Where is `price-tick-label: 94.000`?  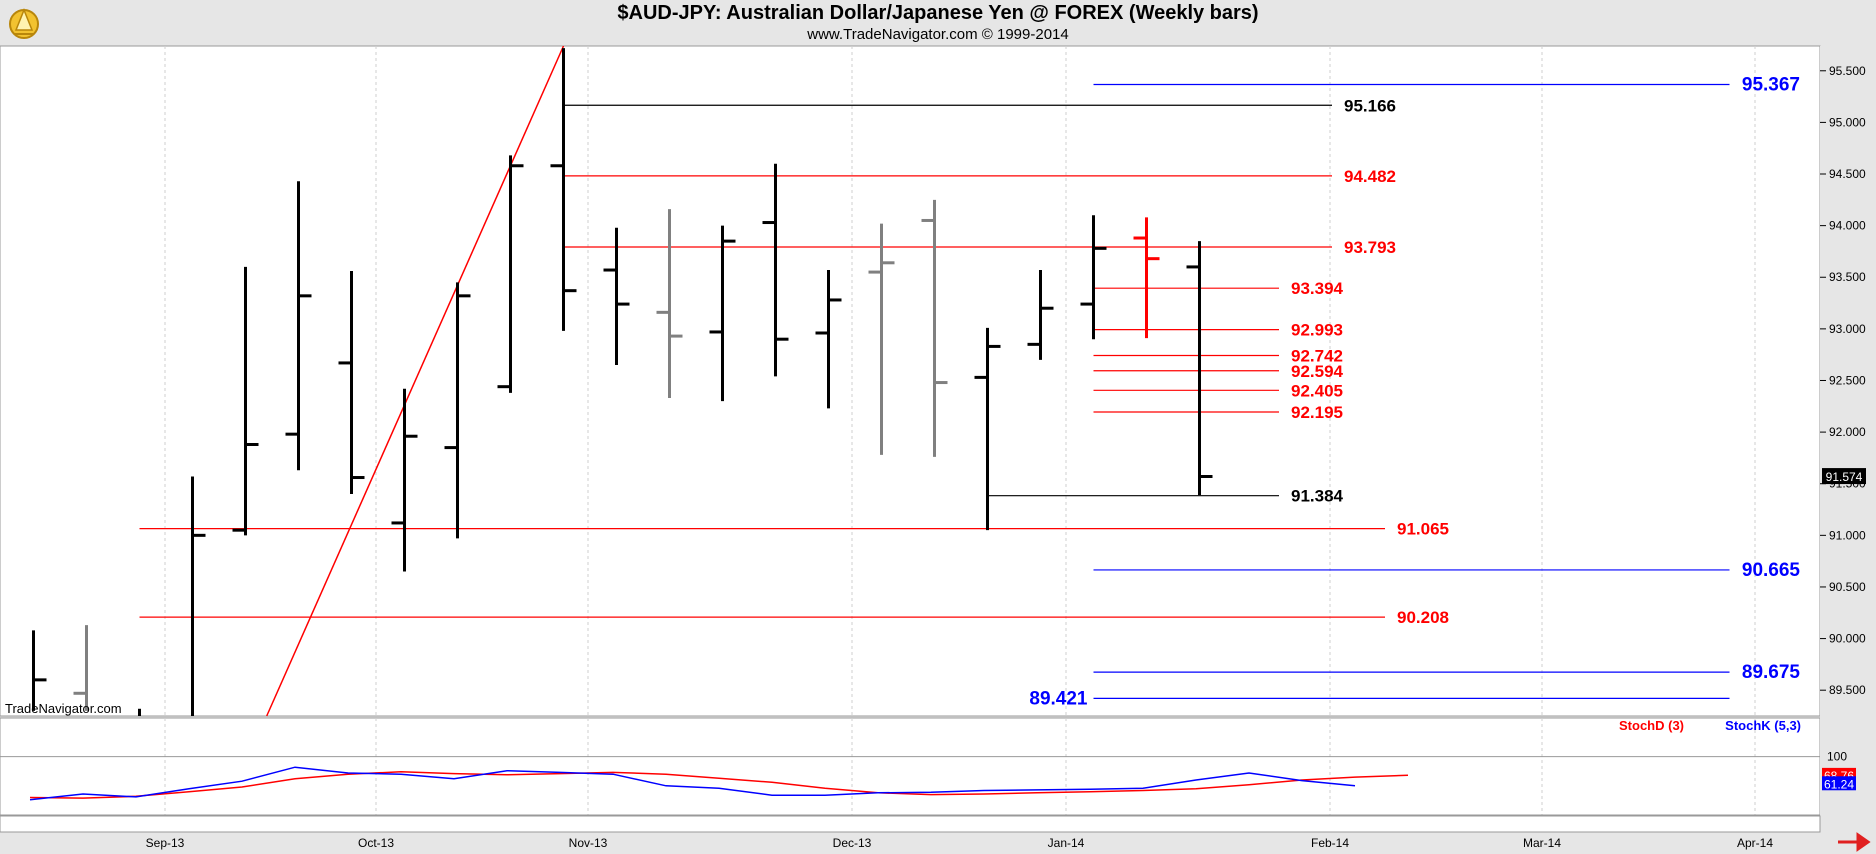
price-tick-label: 94.000 is located at coordinates (1847, 226).